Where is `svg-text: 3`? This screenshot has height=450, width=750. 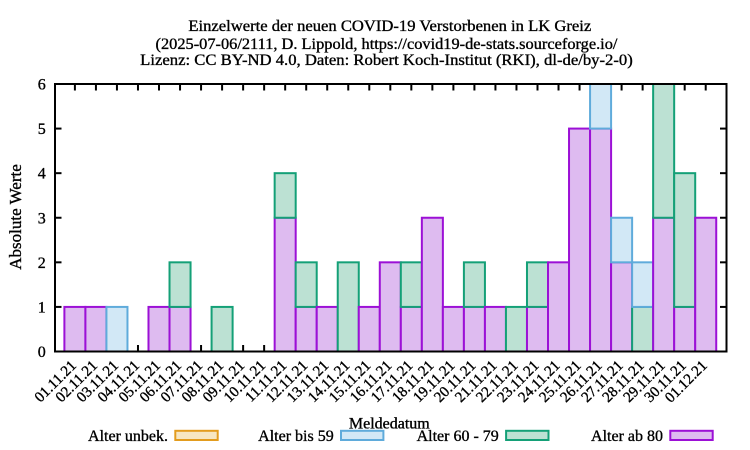
svg-text: 3 is located at coordinates (42, 218).